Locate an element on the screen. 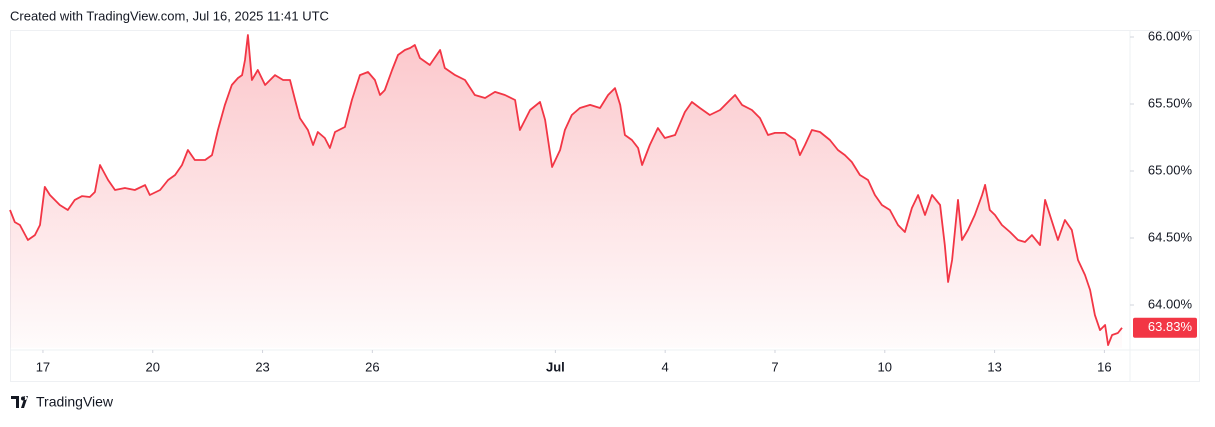 The image size is (1215, 427). x-tick-label: 13 is located at coordinates (994, 366).